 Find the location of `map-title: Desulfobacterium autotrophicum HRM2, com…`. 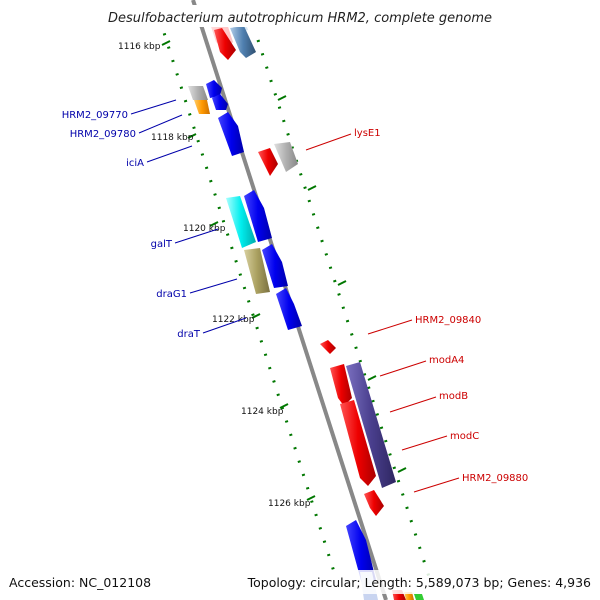

map-title: Desulfobacterium autotrophicum HRM2, com… is located at coordinates (300, 18).